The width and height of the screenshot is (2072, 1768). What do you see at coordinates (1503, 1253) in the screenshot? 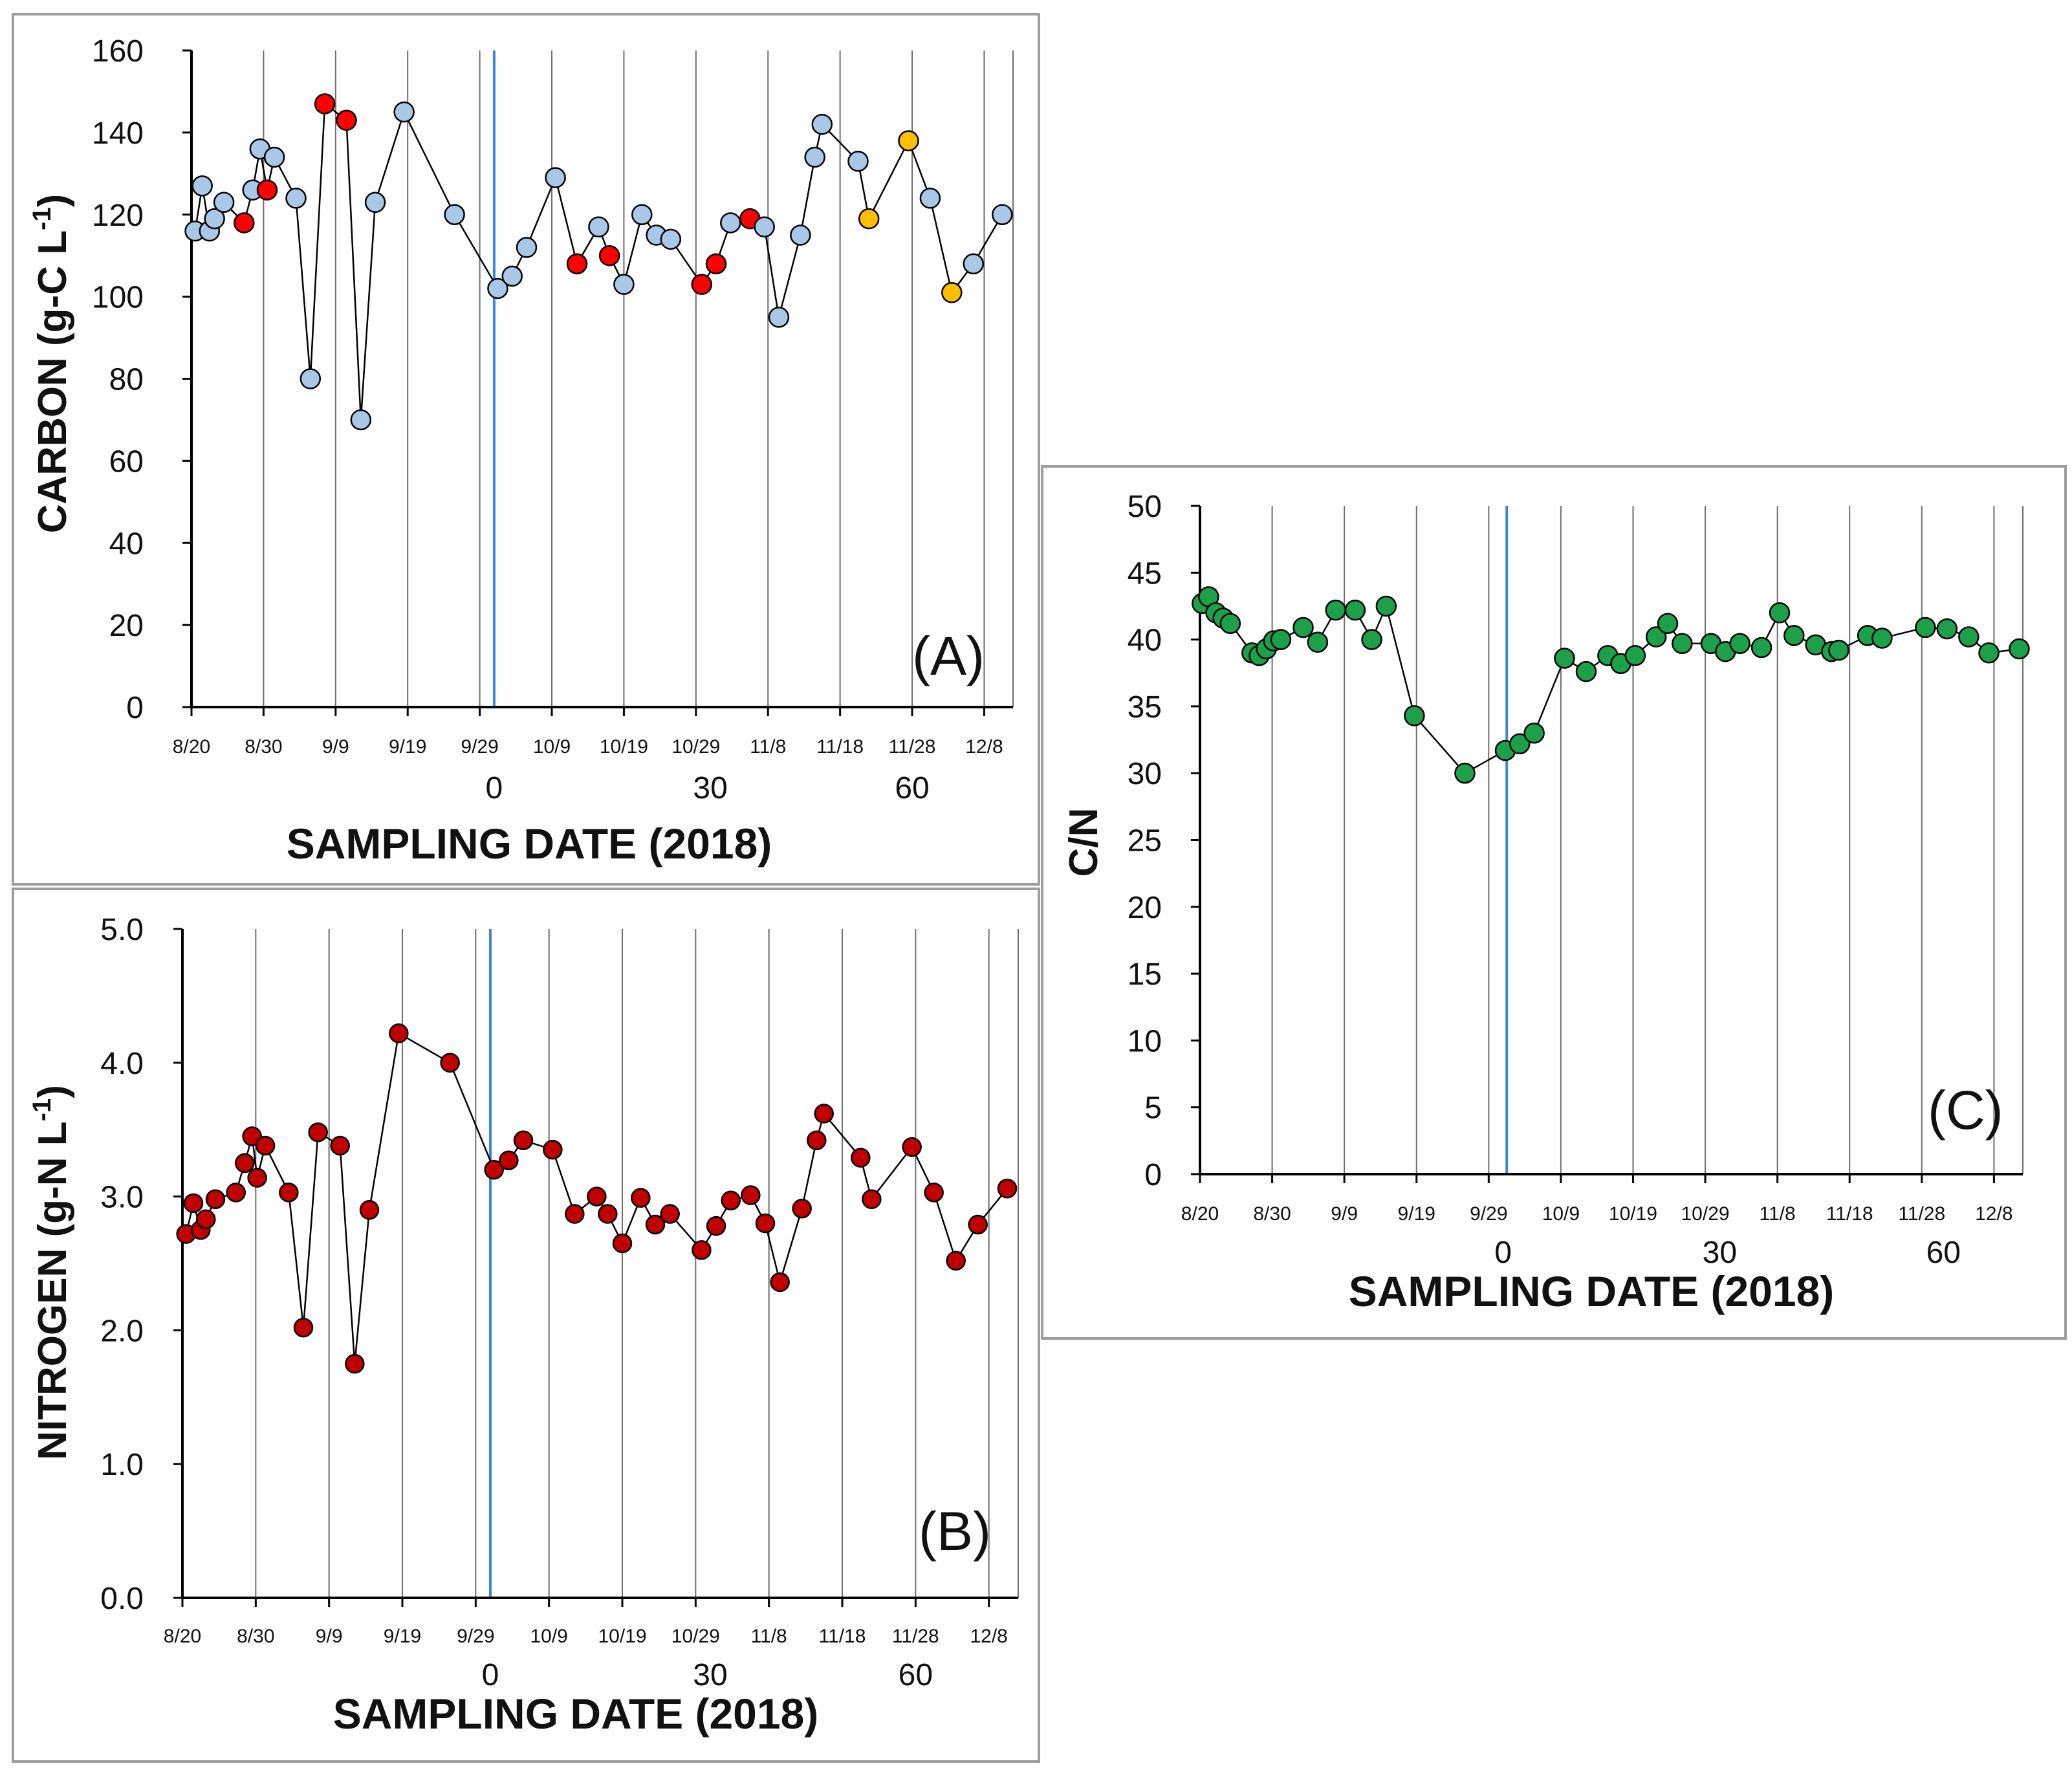
I see `panel-c-day-tick-label: 0` at bounding box center [1503, 1253].